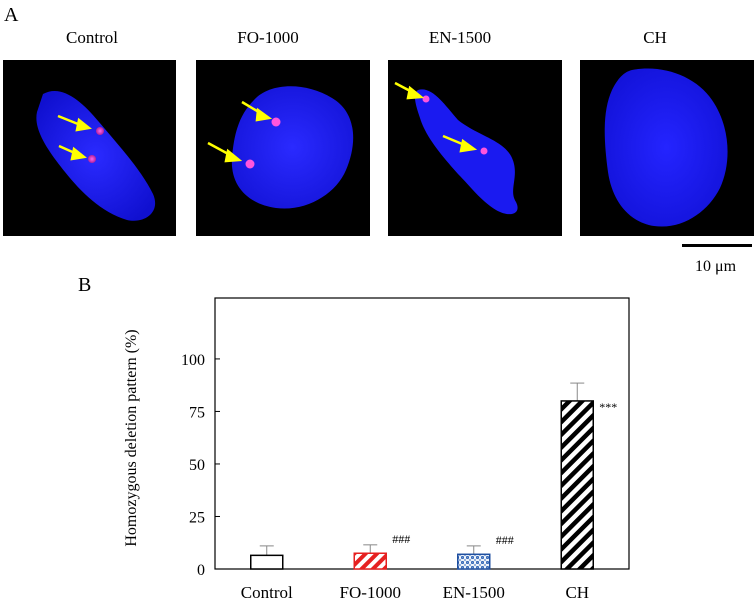  What do you see at coordinates (370, 592) in the screenshot?
I see `x-tick-label: FO-1000` at bounding box center [370, 592].